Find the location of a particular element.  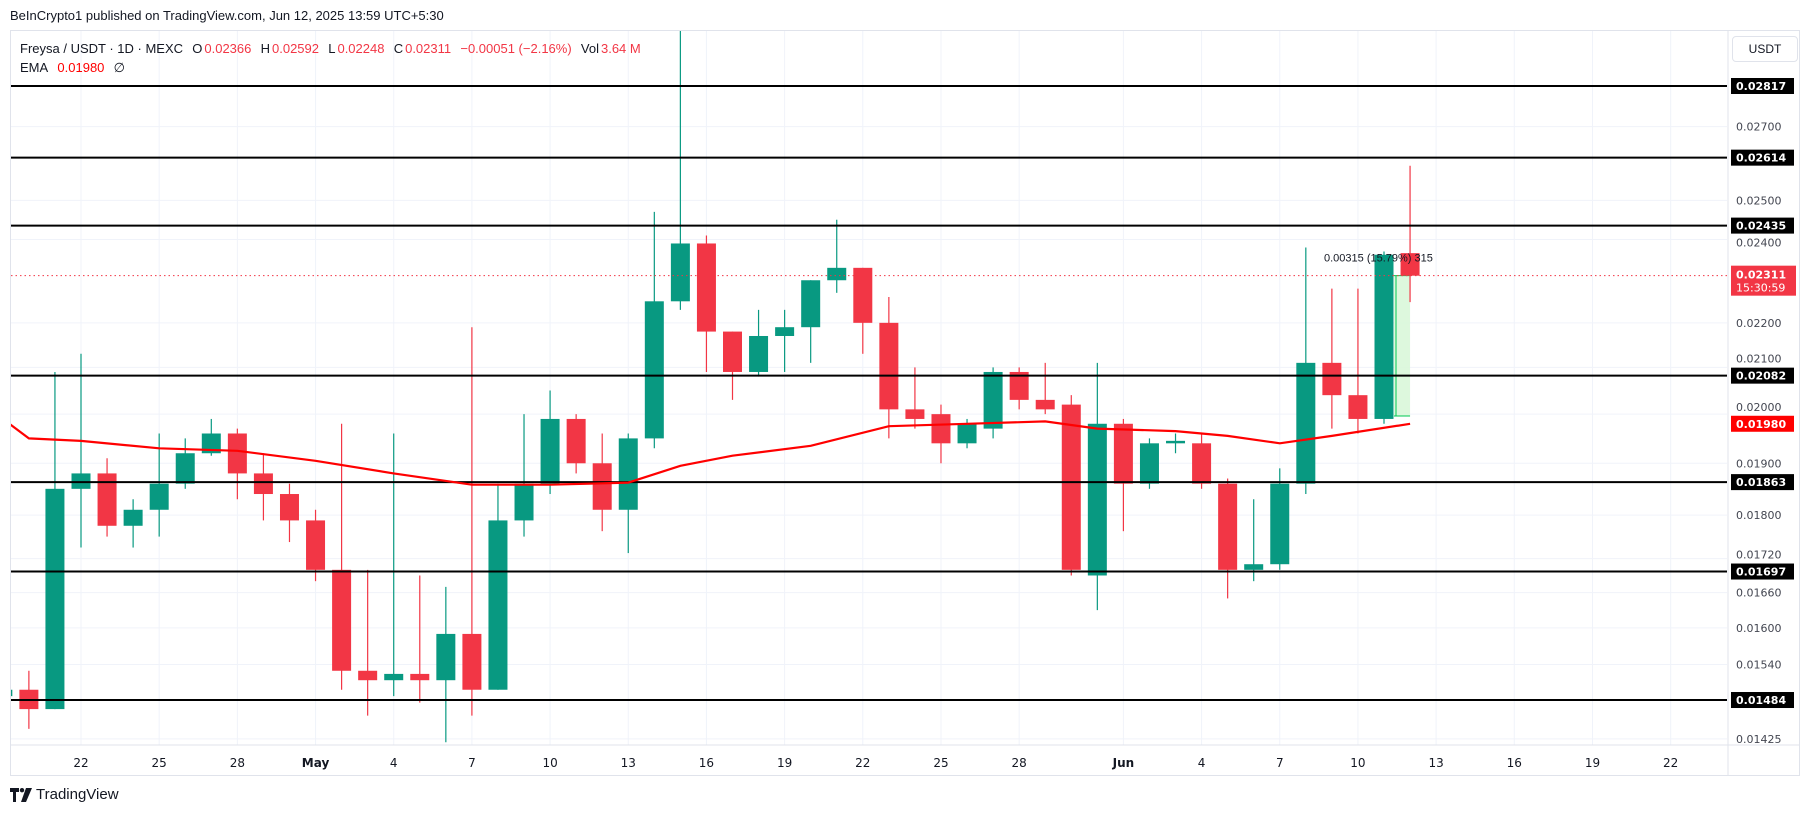

time-tick-label: 25 is located at coordinates (159, 763).